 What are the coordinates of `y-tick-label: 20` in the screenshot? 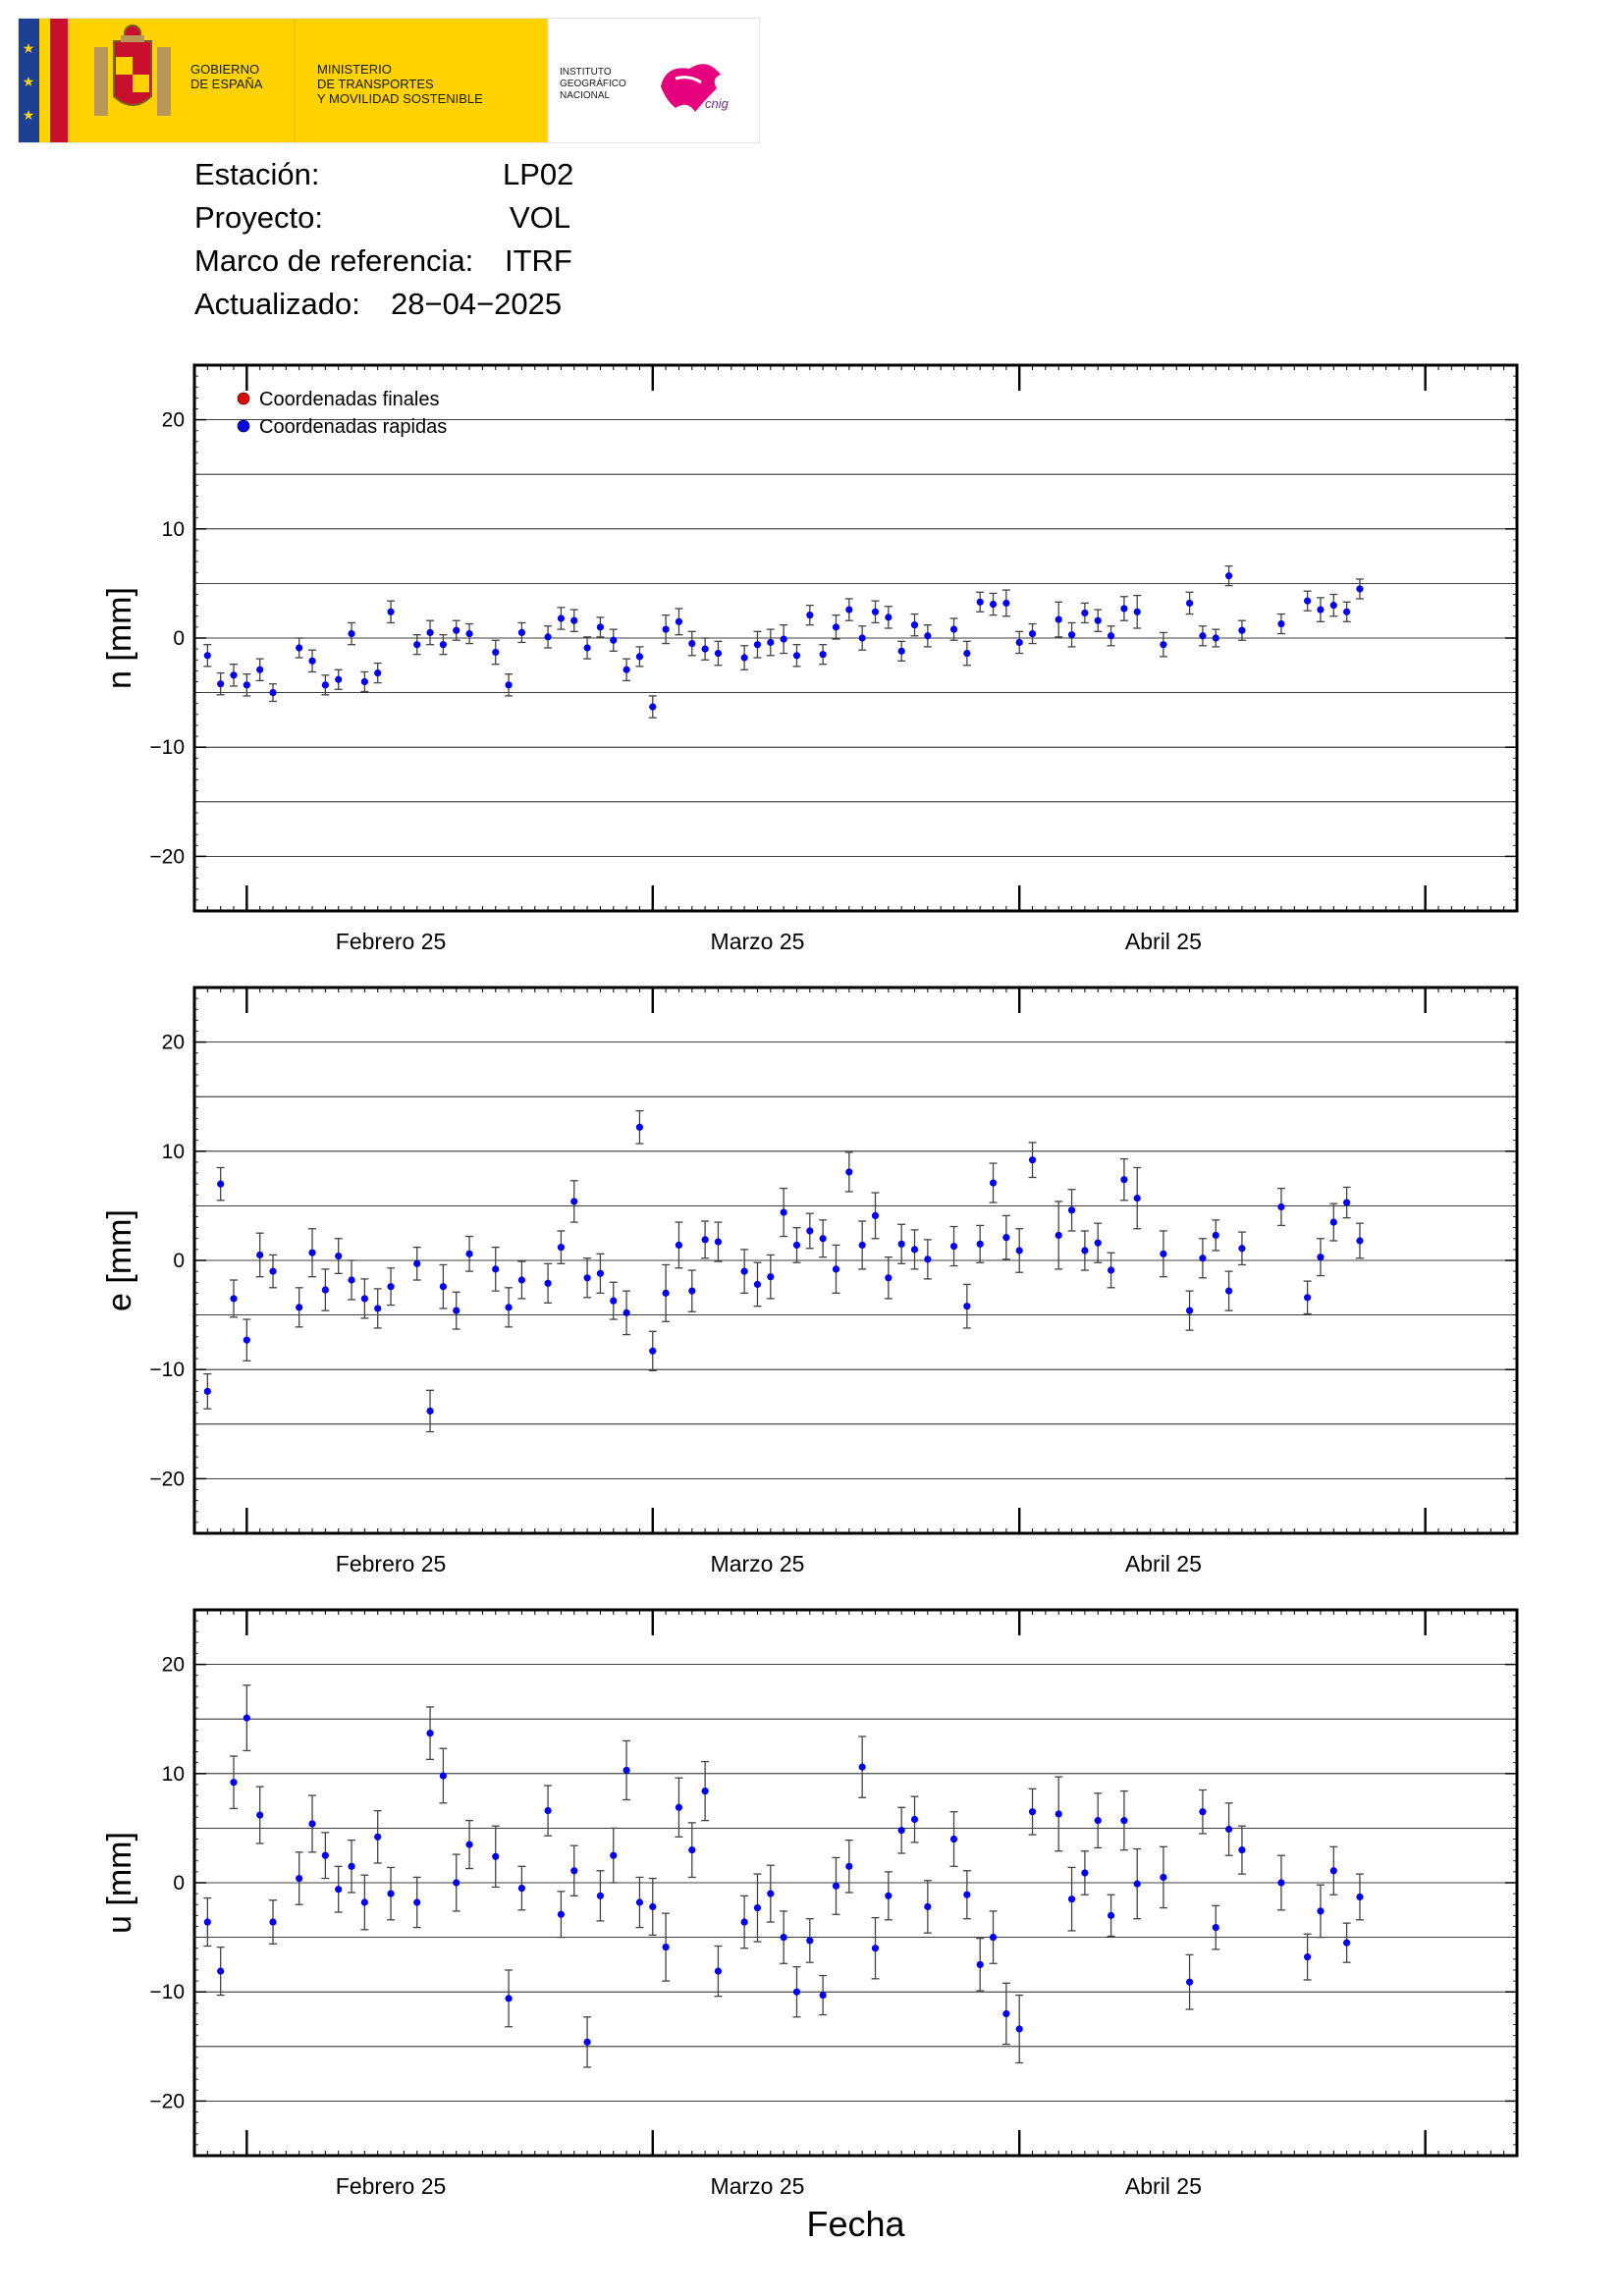 It's located at (173, 1665).